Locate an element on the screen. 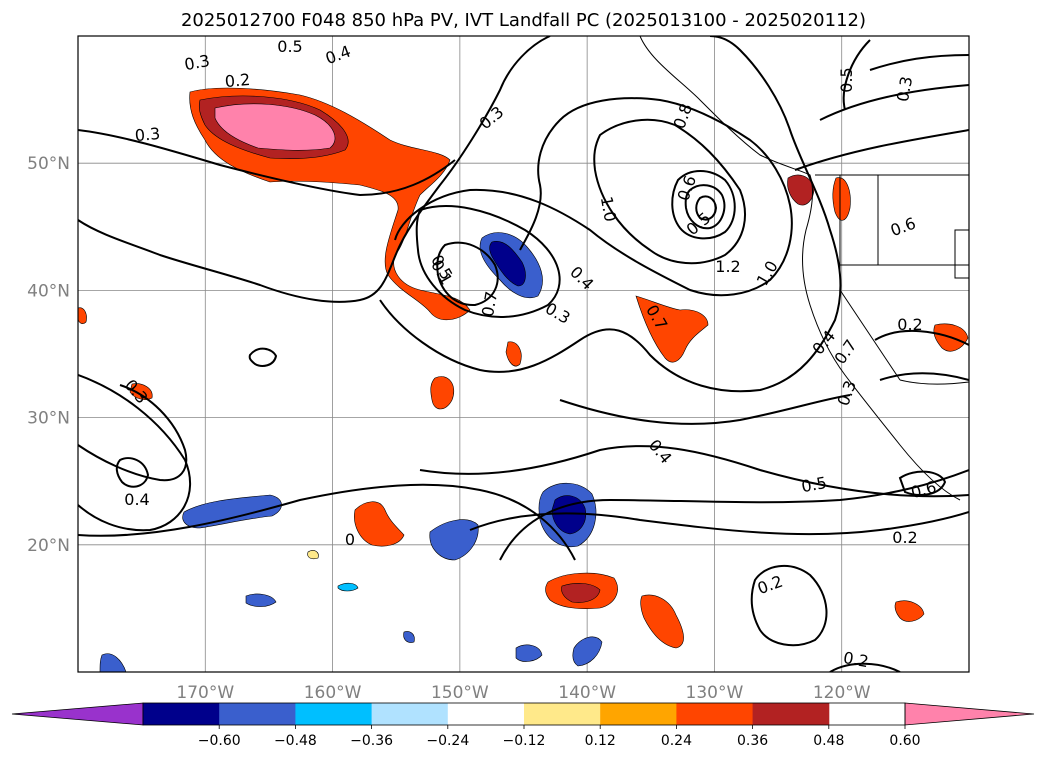  pv-region-extreme is located at coordinates (275, 127).